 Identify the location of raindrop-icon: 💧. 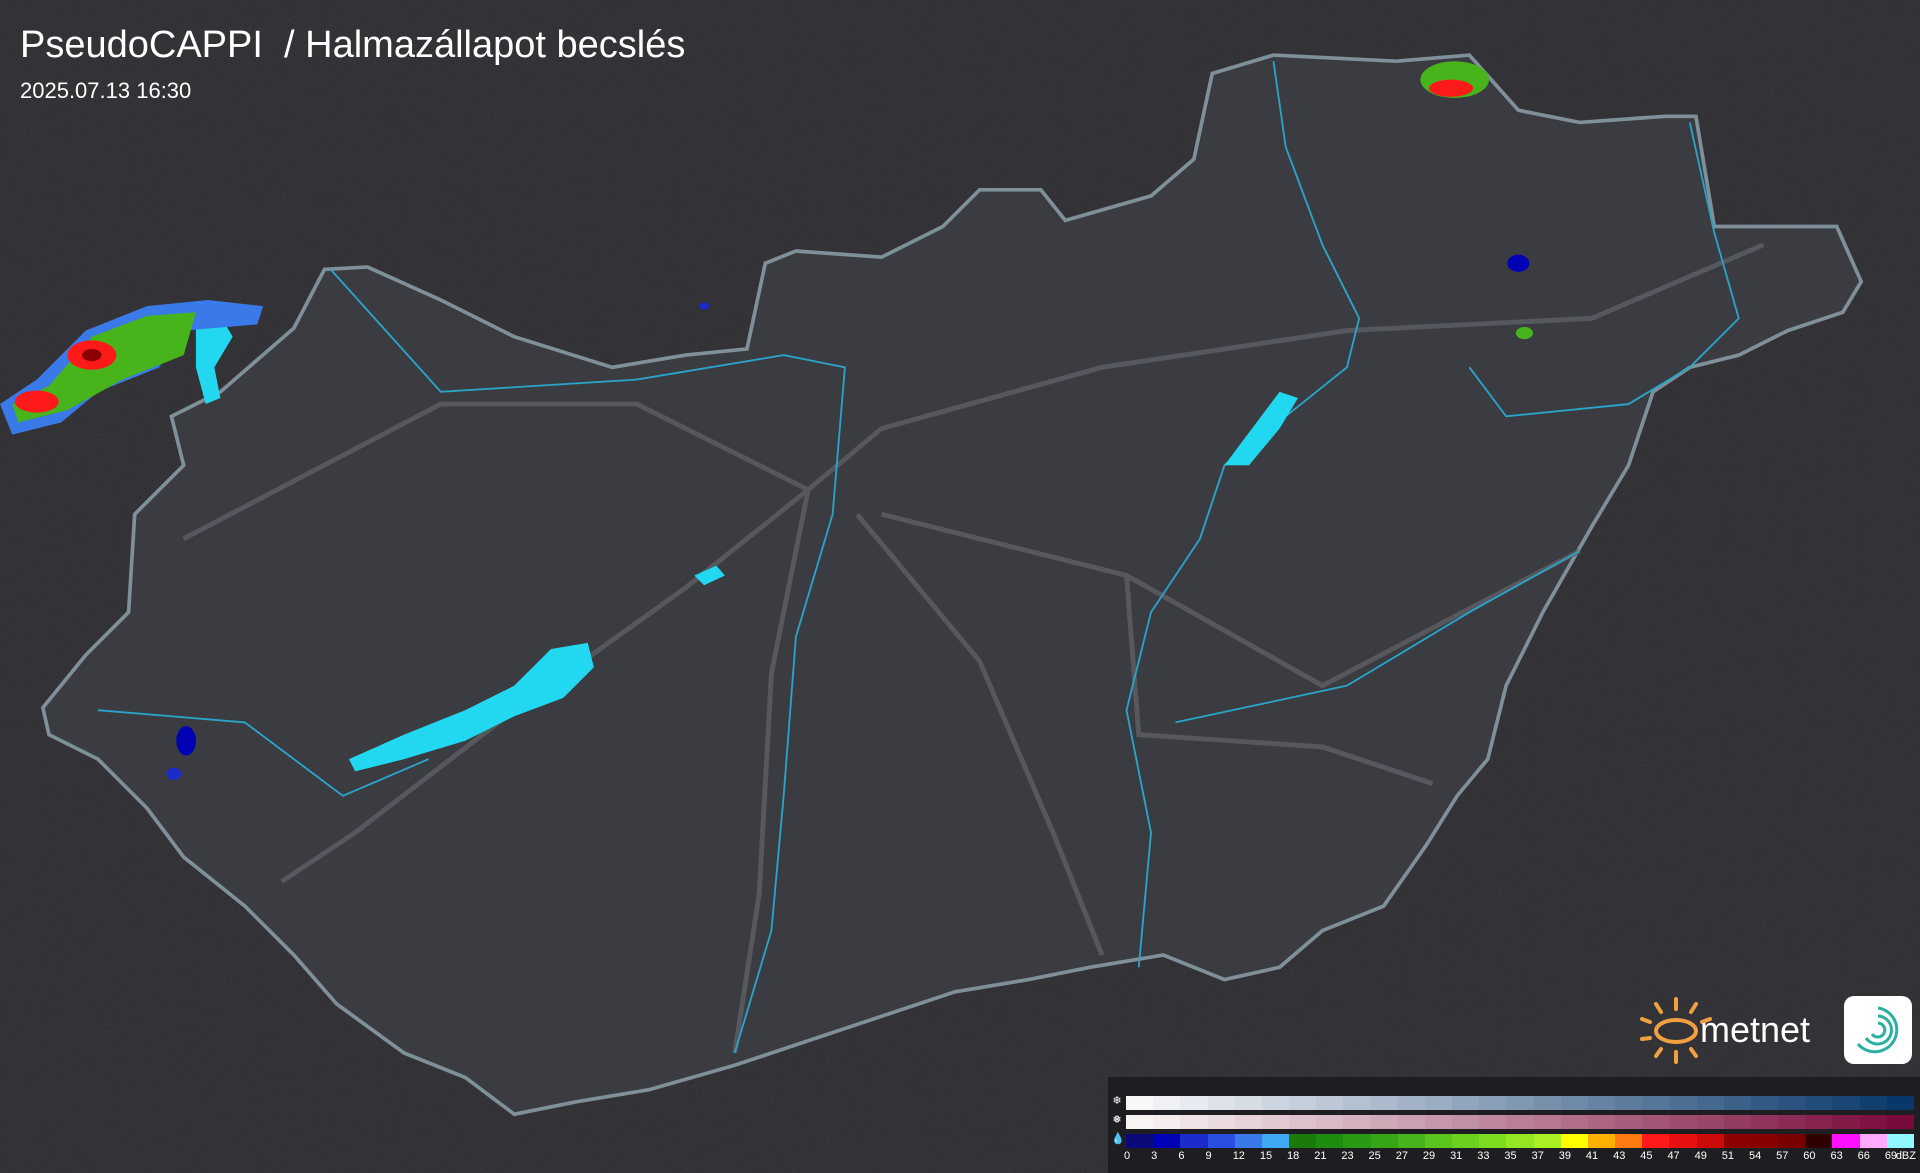
(1118, 1139).